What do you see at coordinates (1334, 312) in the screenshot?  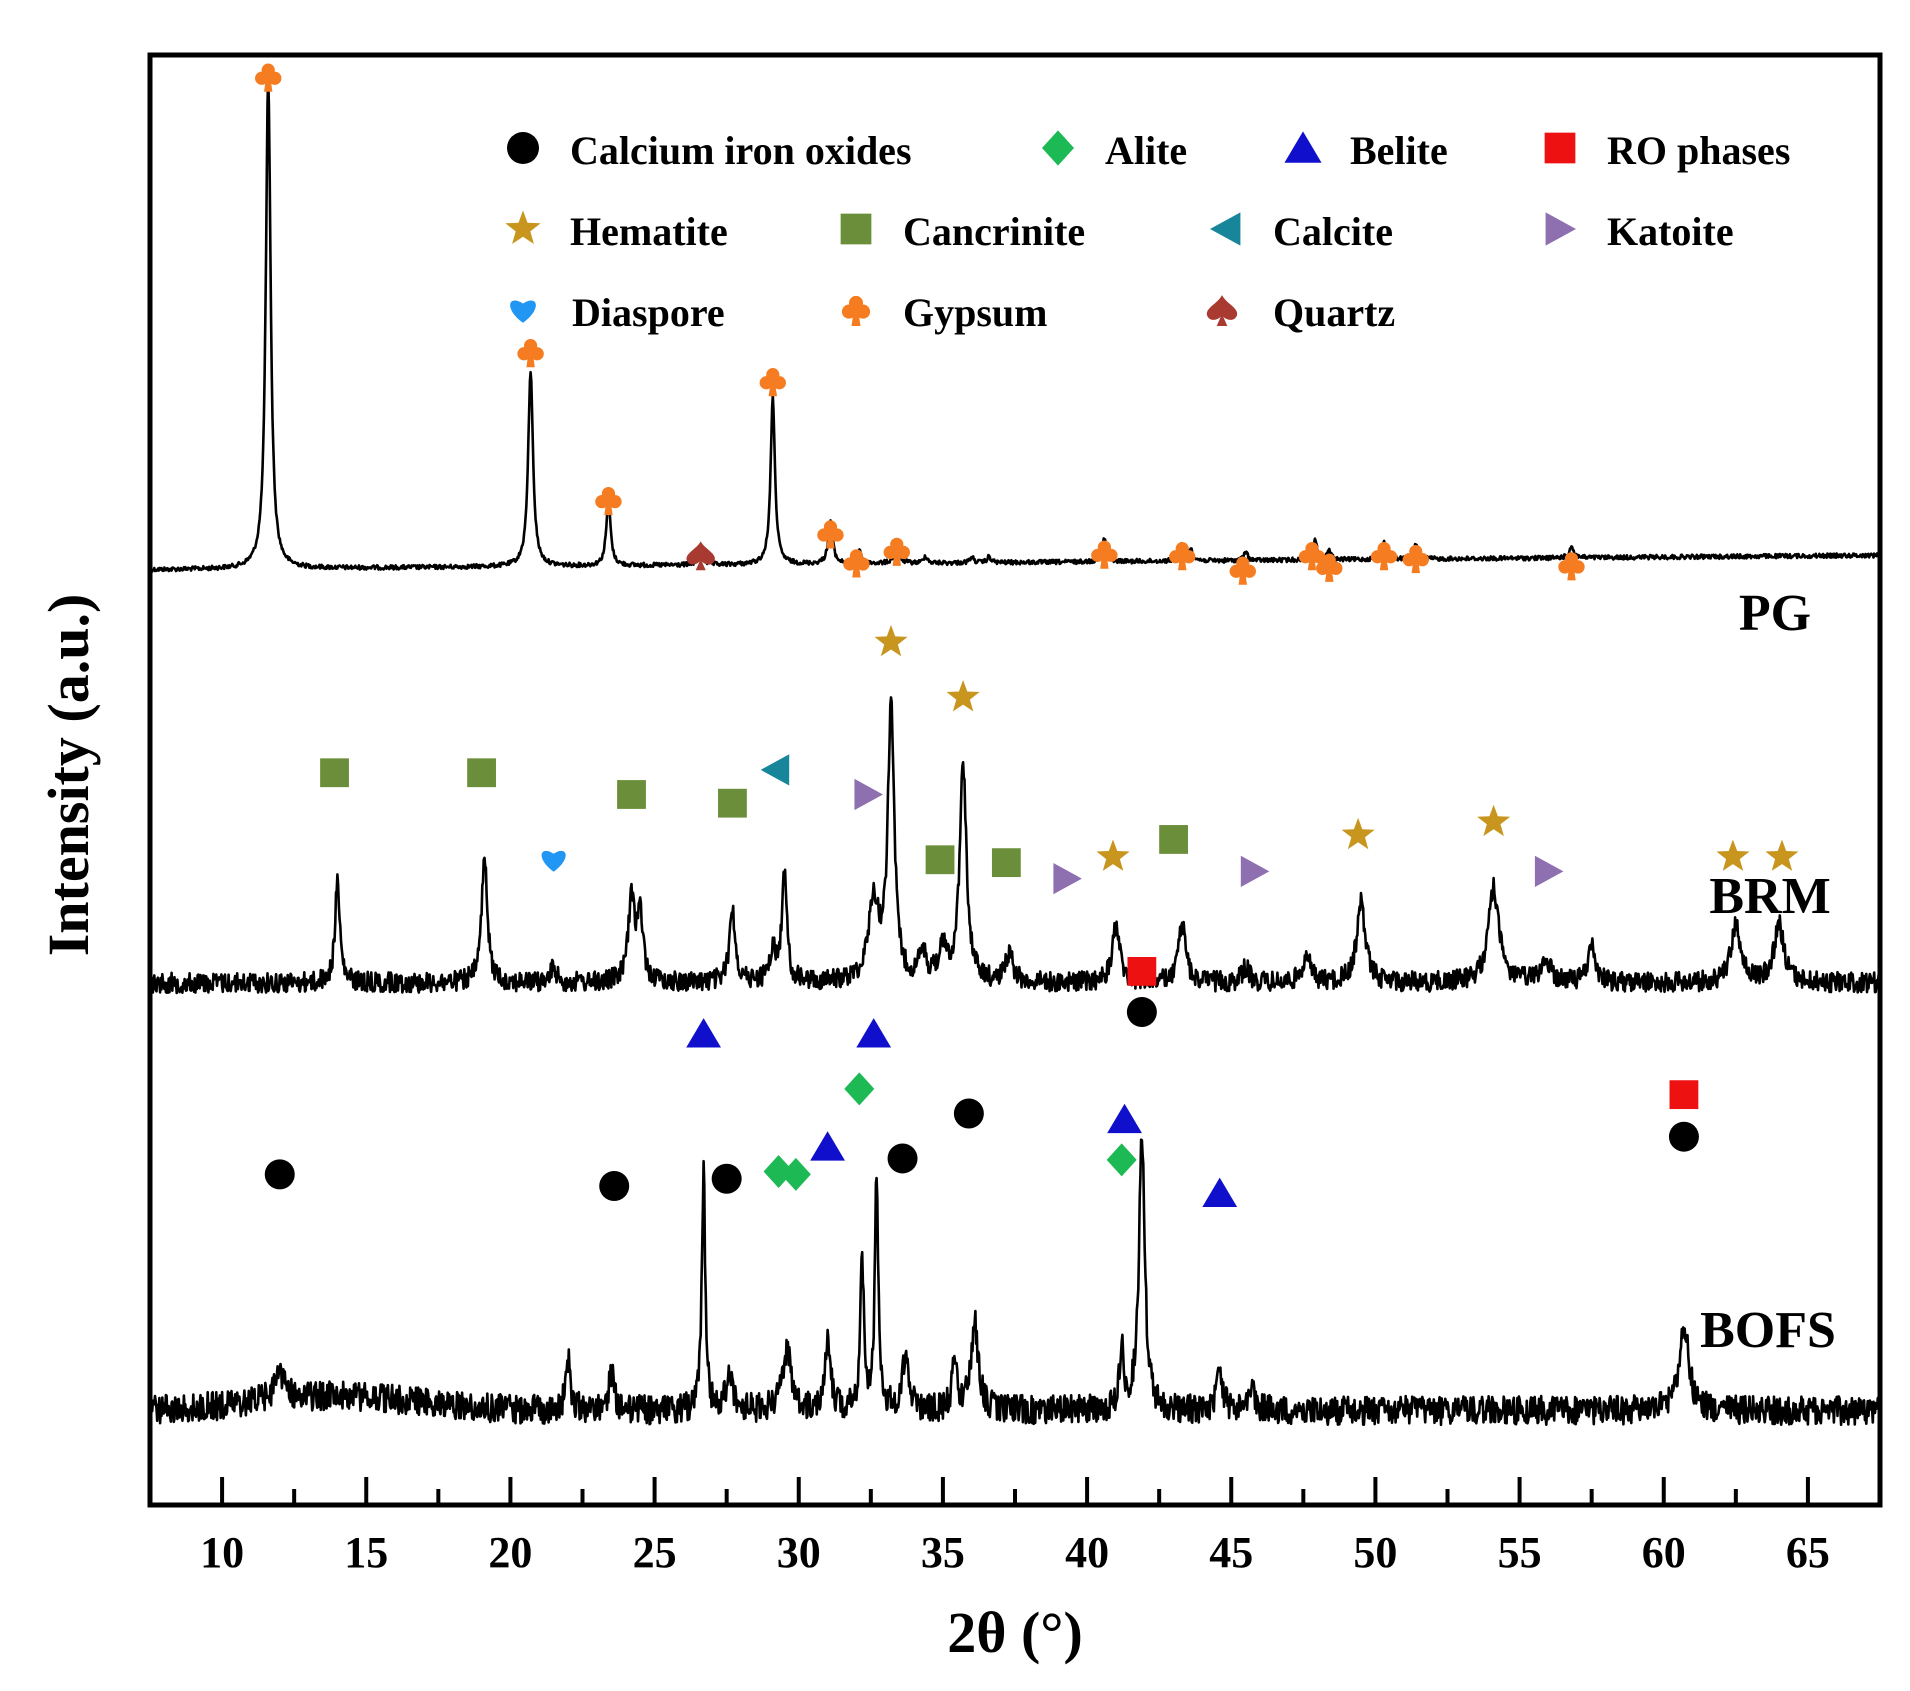 I see `legend-label: Quartz` at bounding box center [1334, 312].